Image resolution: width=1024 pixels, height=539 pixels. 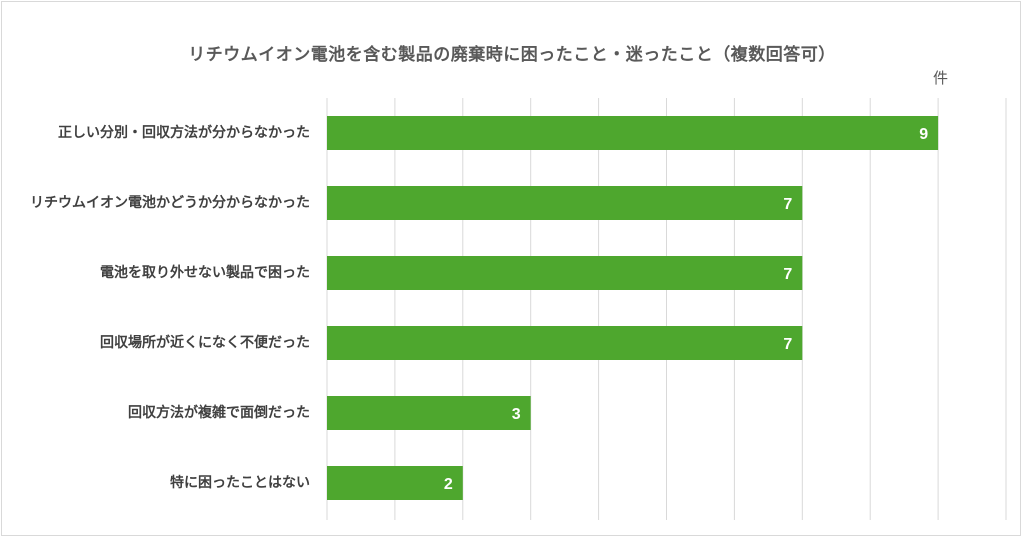 I want to click on category-label-5: 回収方法が複雑で面倒だった, so click(x=219, y=413).